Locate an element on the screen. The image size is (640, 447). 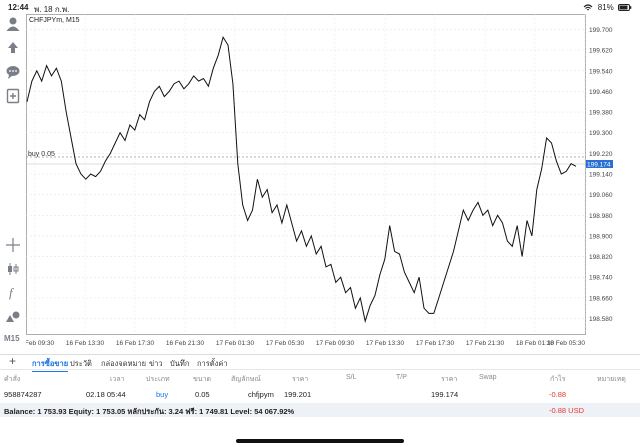
price-tick-label: 199.700 is located at coordinates (601, 30).